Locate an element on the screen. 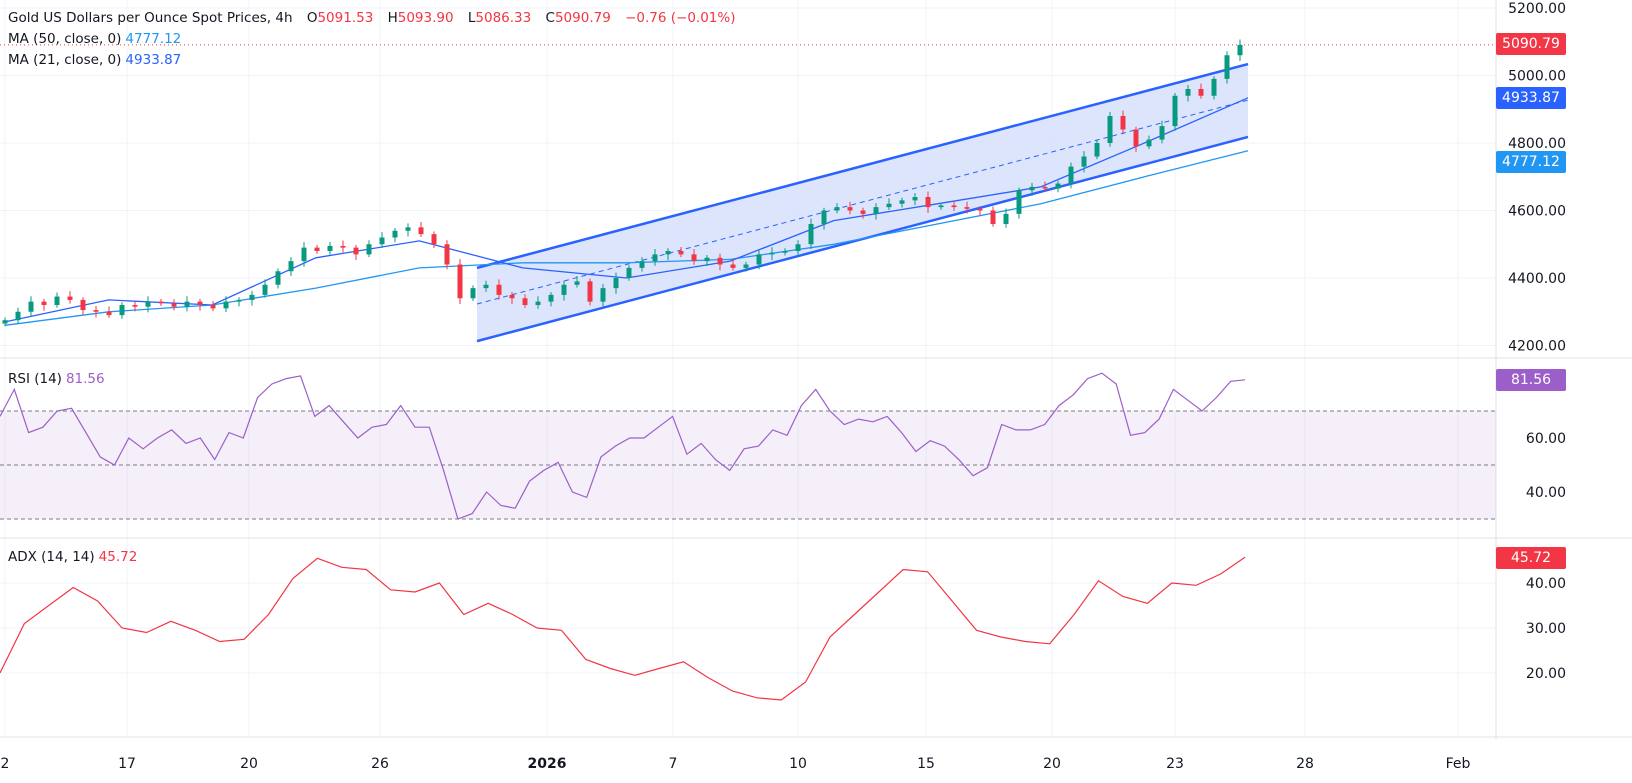 The width and height of the screenshot is (1632, 783). ma21-legend: MA (21, close, 0) 4933.87 is located at coordinates (96, 60).